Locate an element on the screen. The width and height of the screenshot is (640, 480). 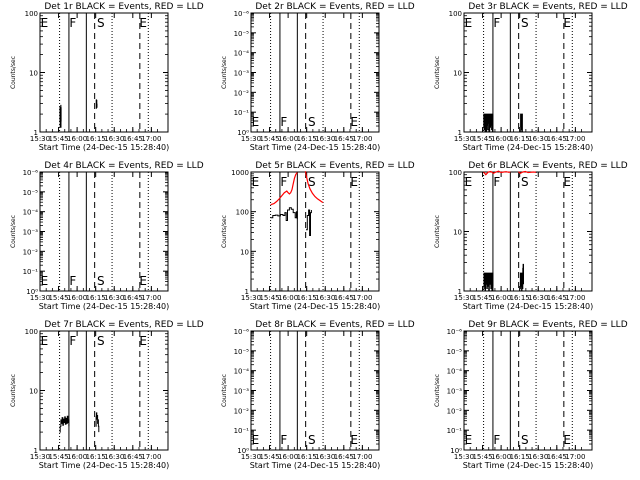
y-tick-label: 10⁰ is located at coordinates (32, 292).